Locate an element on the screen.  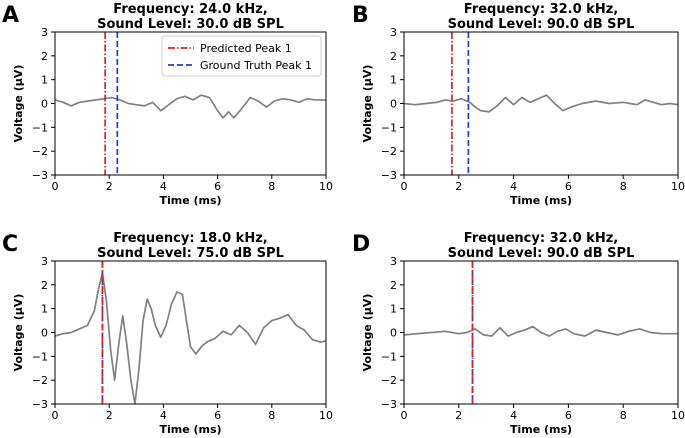
legend-ground-truth-label: Ground Truth Peak 1 is located at coordinates (256, 65).